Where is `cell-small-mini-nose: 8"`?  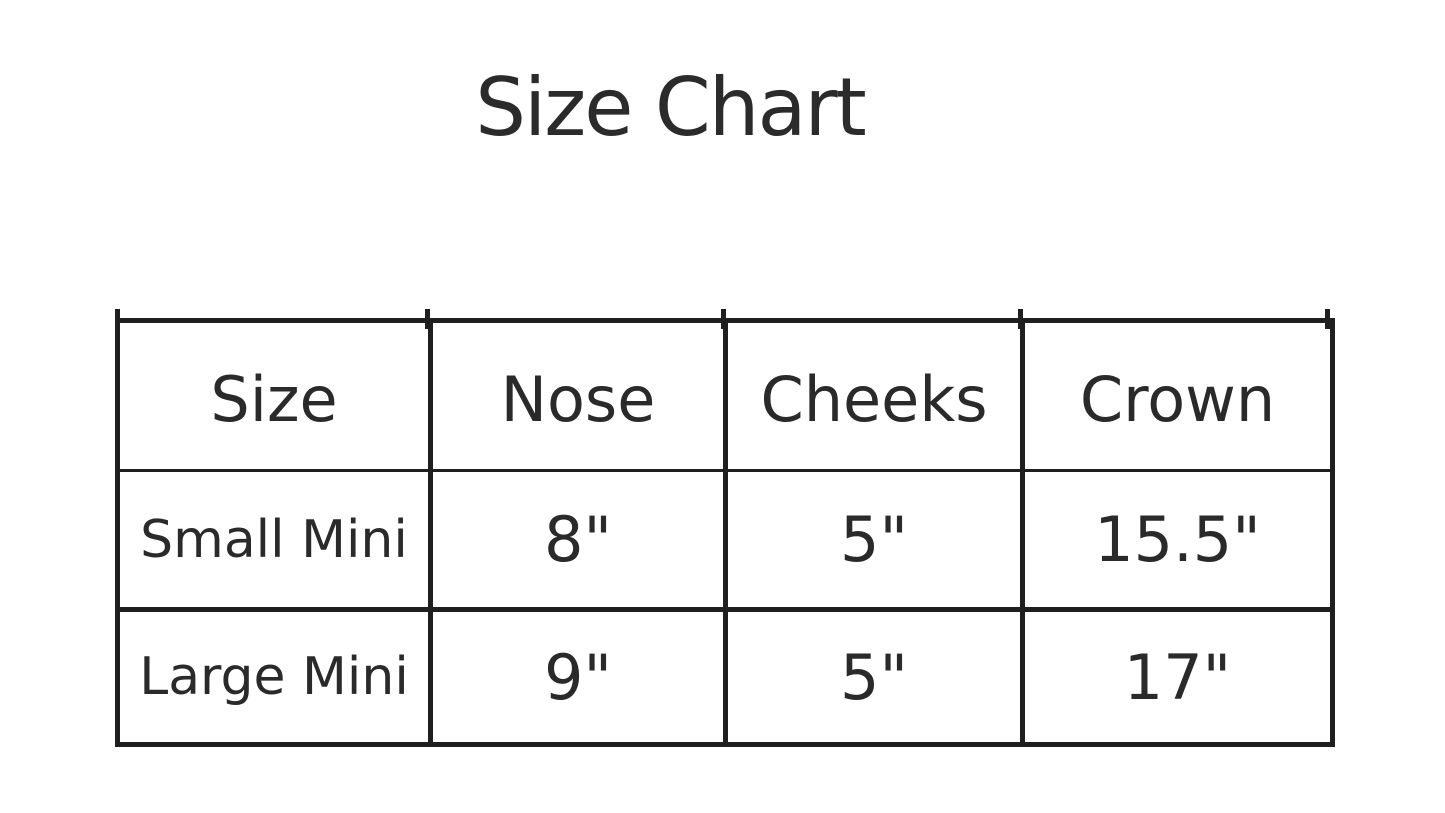 cell-small-mini-nose: 8" is located at coordinates (578, 540).